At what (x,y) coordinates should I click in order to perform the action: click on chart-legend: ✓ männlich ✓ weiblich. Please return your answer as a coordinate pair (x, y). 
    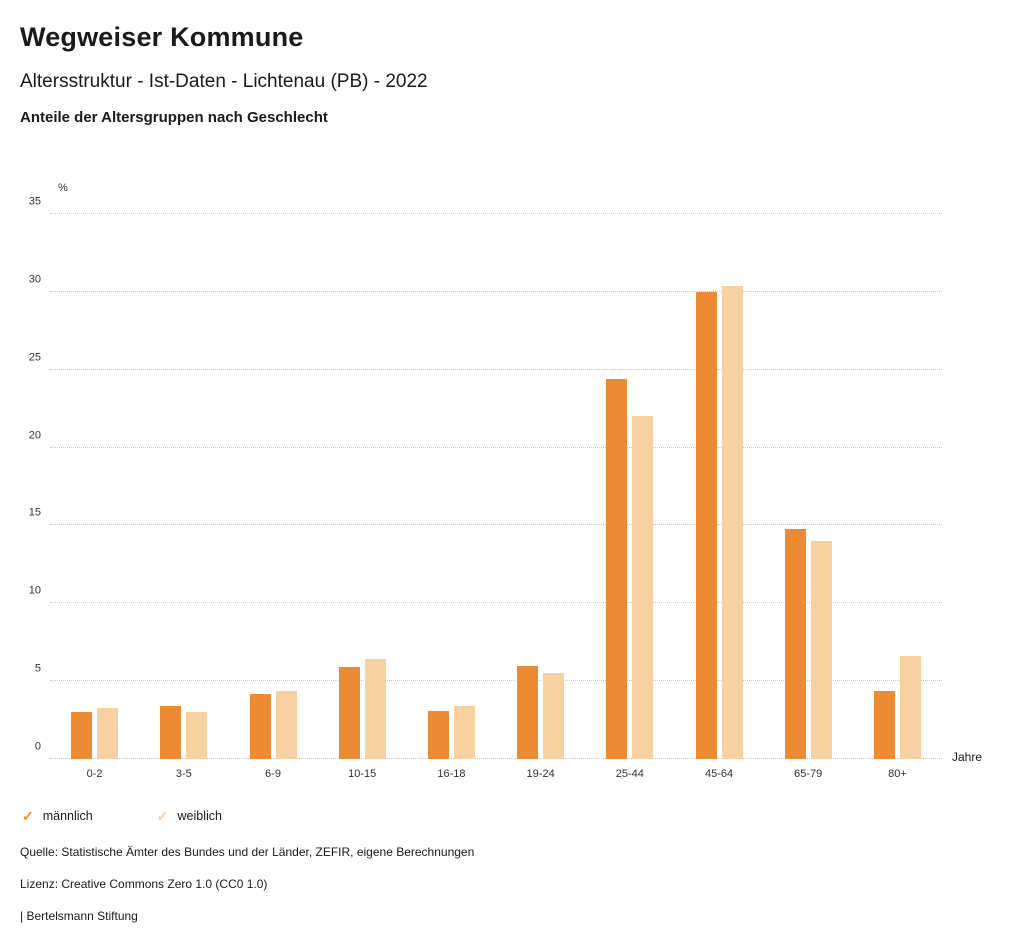
    Looking at the image, I should click on (513, 816).